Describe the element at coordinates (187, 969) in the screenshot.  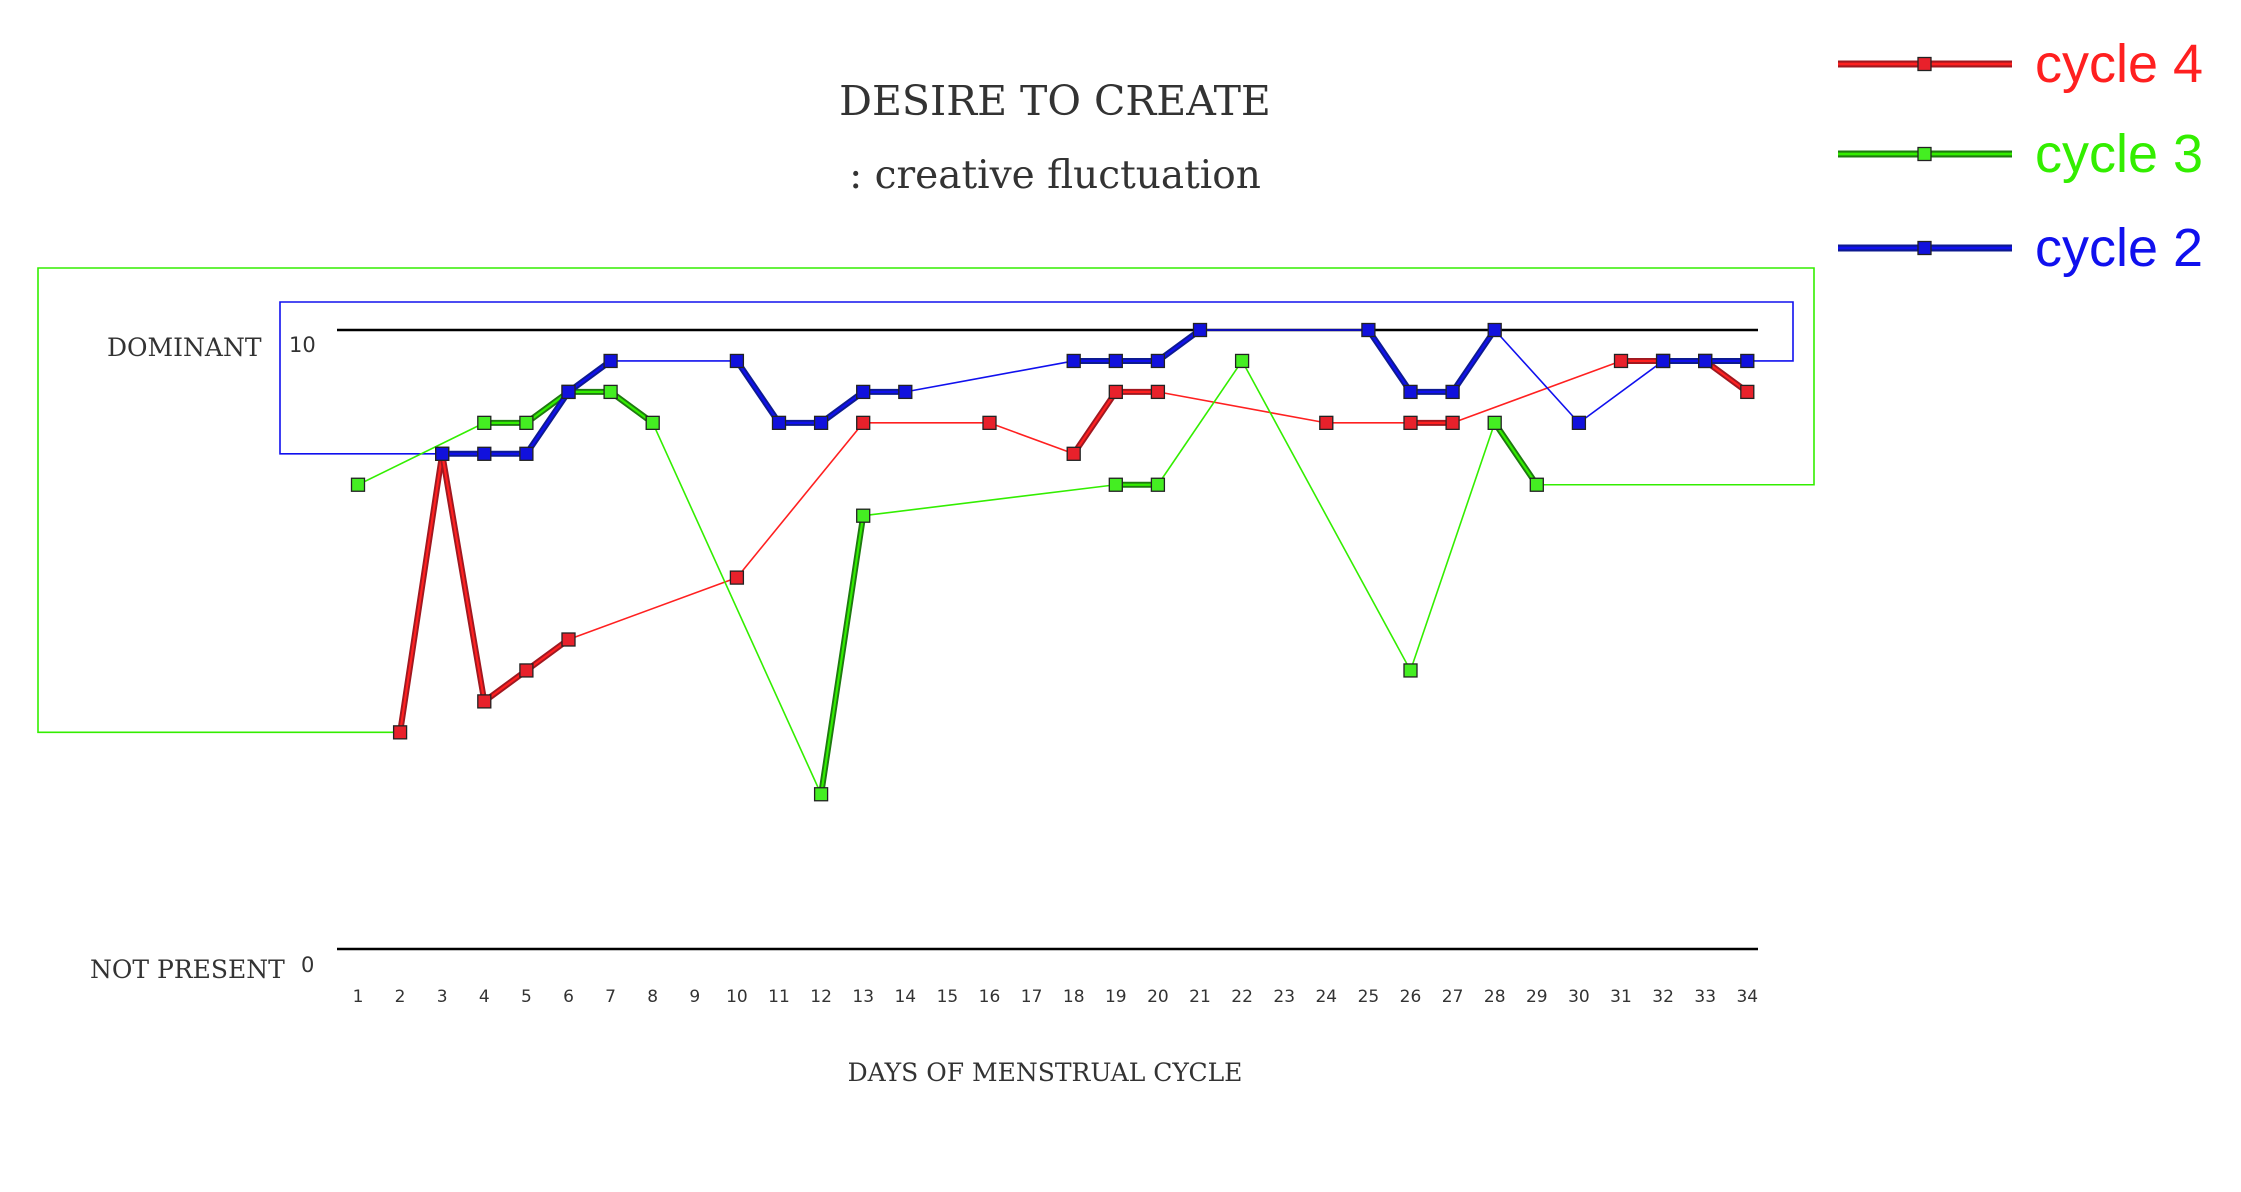
I see `y-bottom-label: NOT PRESENT` at that location.